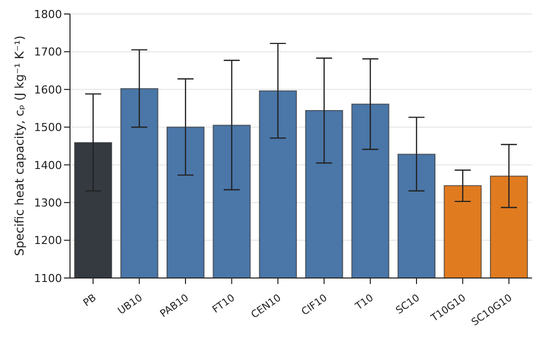  Describe the element at coordinates (48, 14) in the screenshot. I see `y-tick-label: 1800` at that location.